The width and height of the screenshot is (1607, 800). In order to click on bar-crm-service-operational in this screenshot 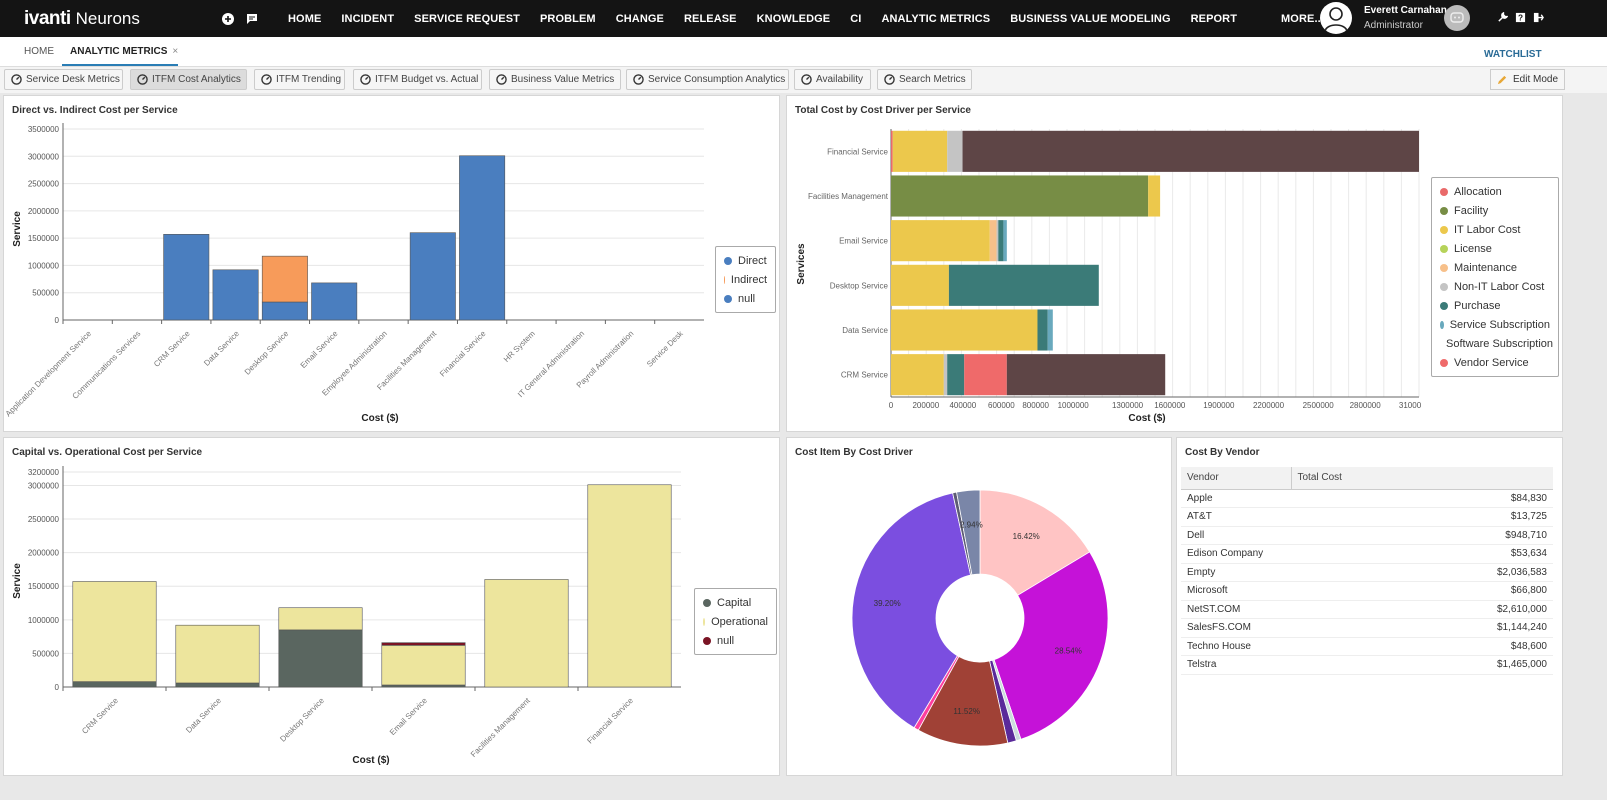, I will do `click(114, 631)`.